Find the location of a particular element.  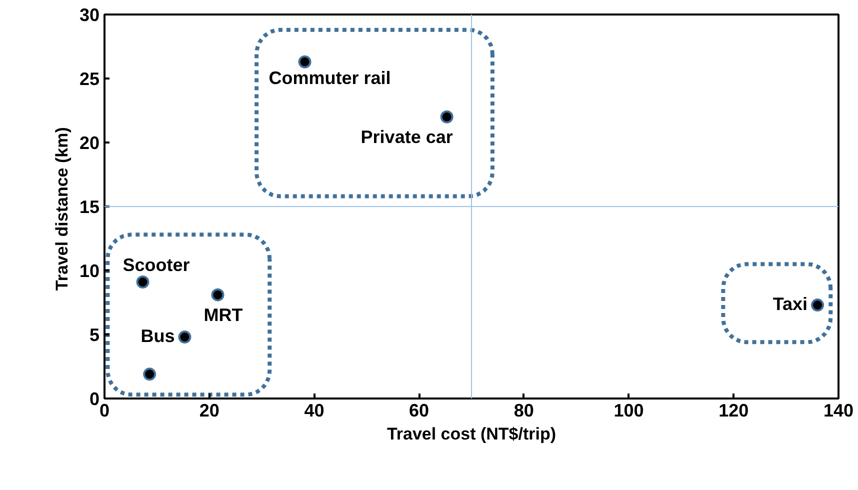

x-tick-label: 20 is located at coordinates (209, 410).